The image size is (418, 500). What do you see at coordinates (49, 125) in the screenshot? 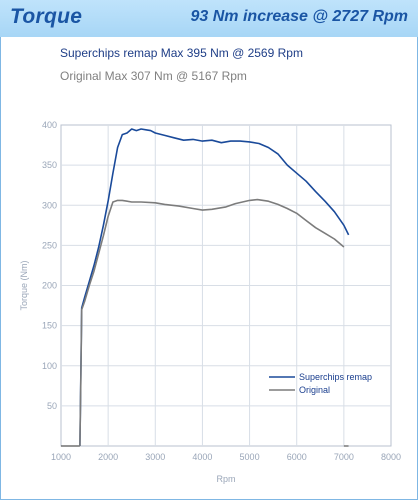
I see `y-tick-label: 400` at bounding box center [49, 125].